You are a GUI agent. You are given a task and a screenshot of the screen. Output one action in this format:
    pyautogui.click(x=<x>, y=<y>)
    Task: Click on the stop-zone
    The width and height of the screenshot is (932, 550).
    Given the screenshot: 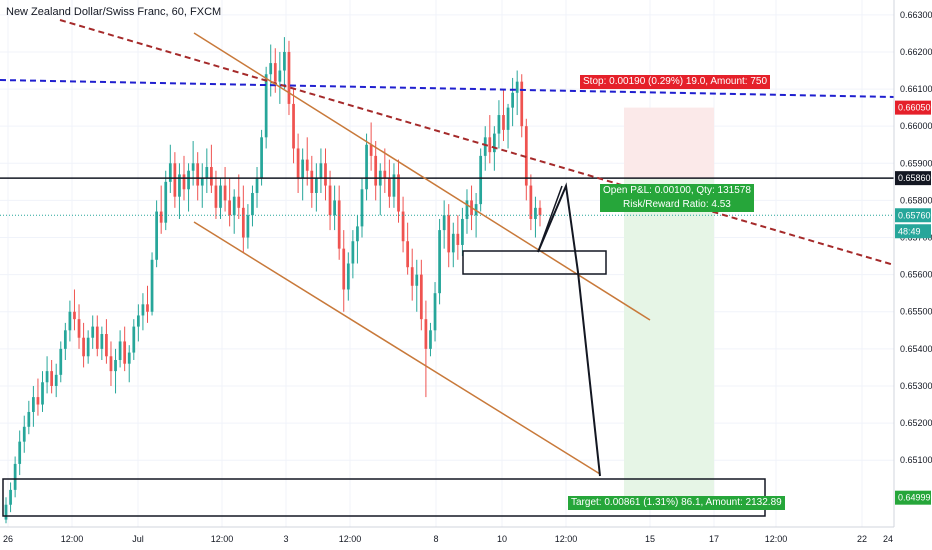 What is the action you would take?
    pyautogui.click(x=669, y=143)
    